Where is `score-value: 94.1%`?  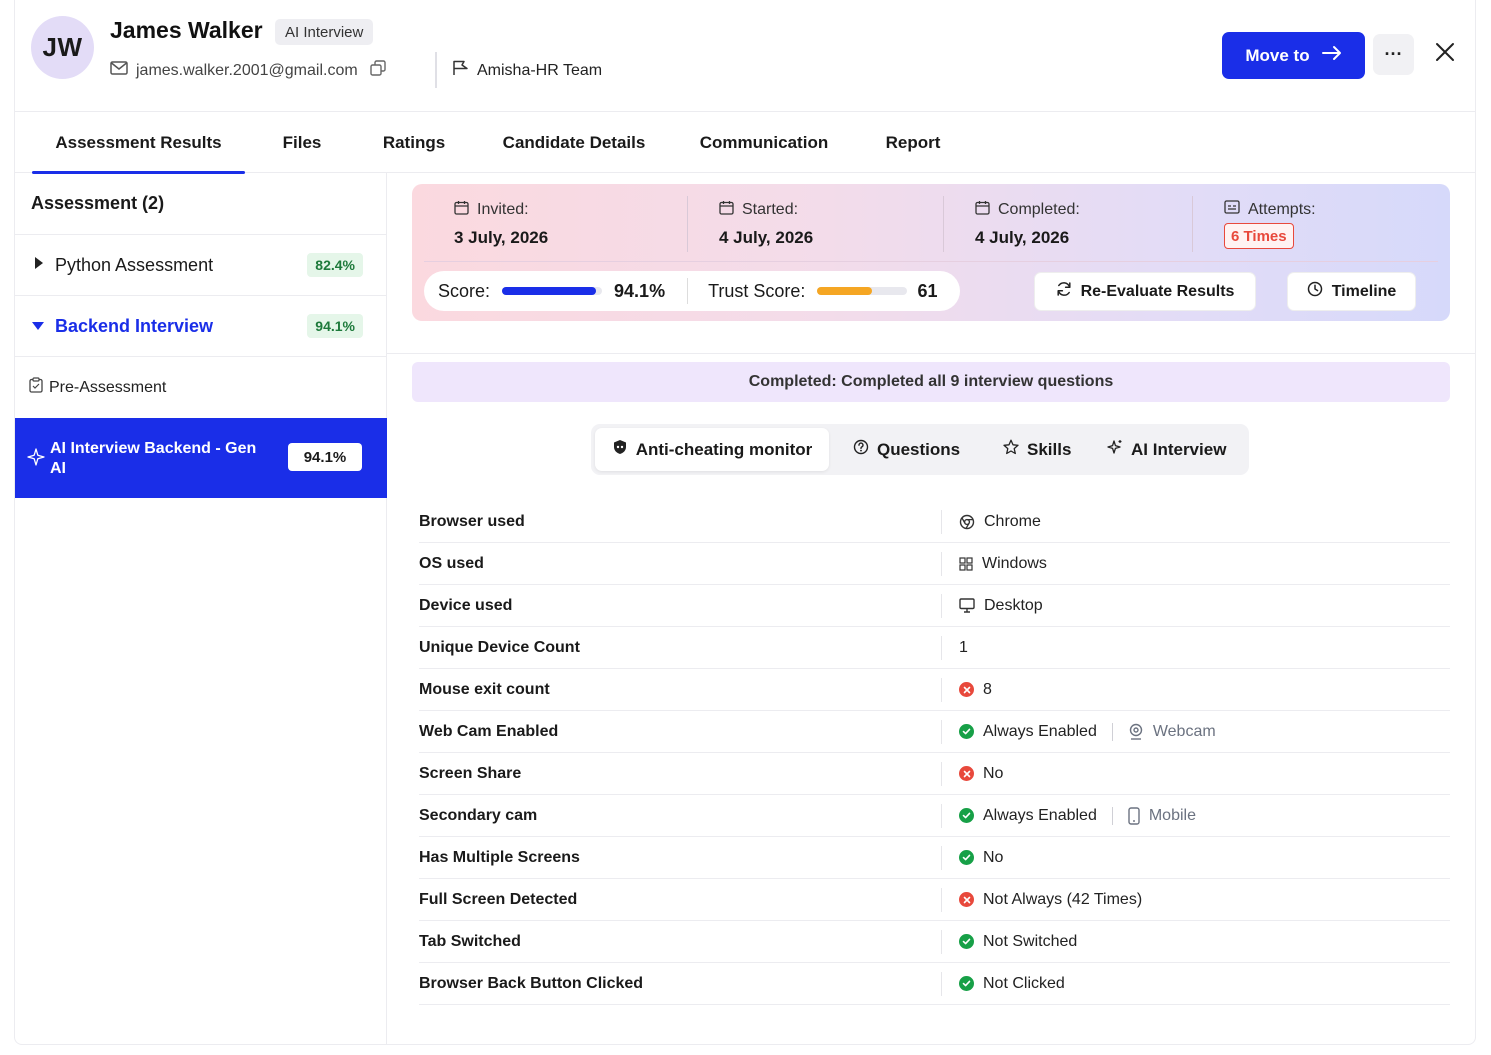
score-value: 94.1% is located at coordinates (640, 290).